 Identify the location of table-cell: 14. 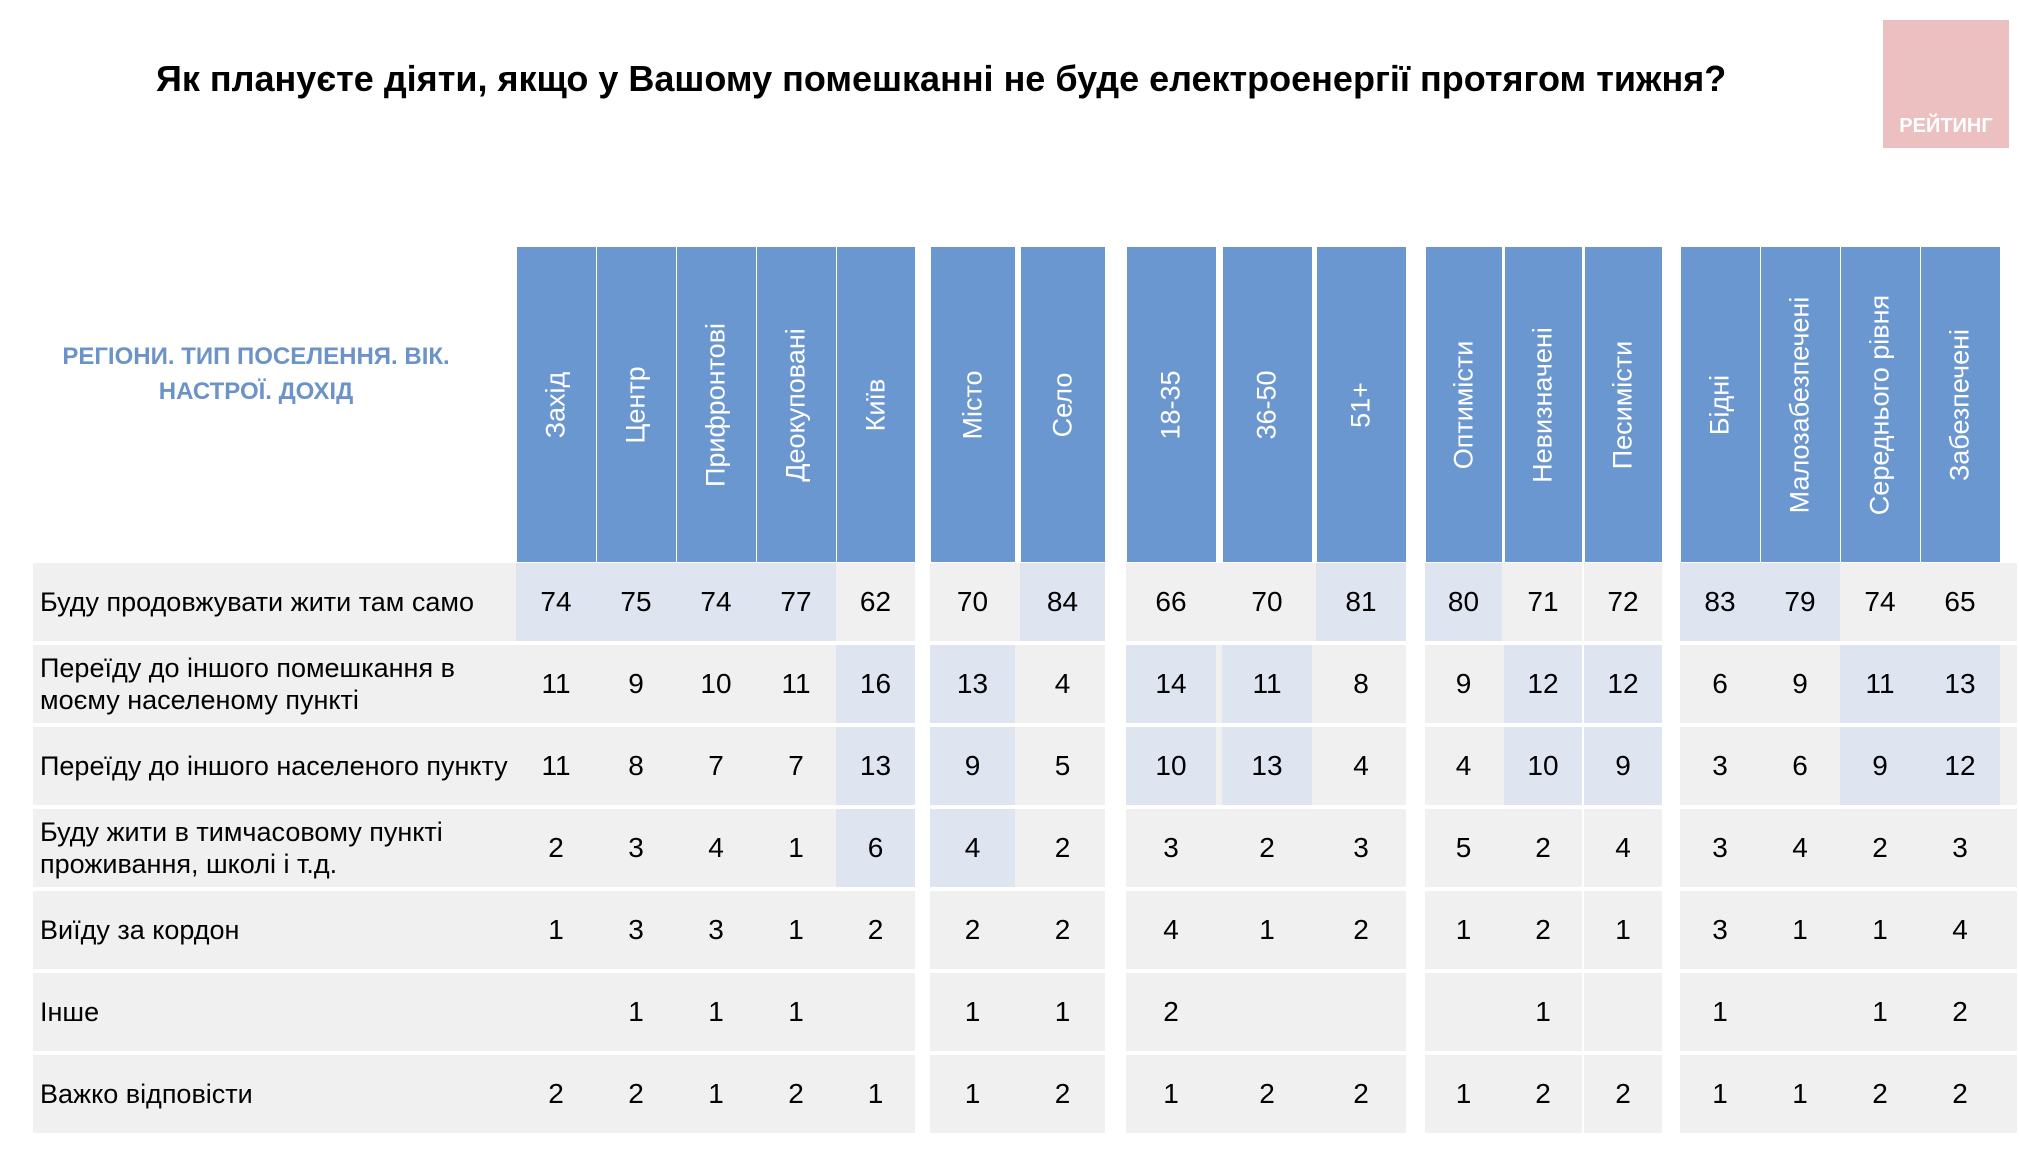
(1171, 683).